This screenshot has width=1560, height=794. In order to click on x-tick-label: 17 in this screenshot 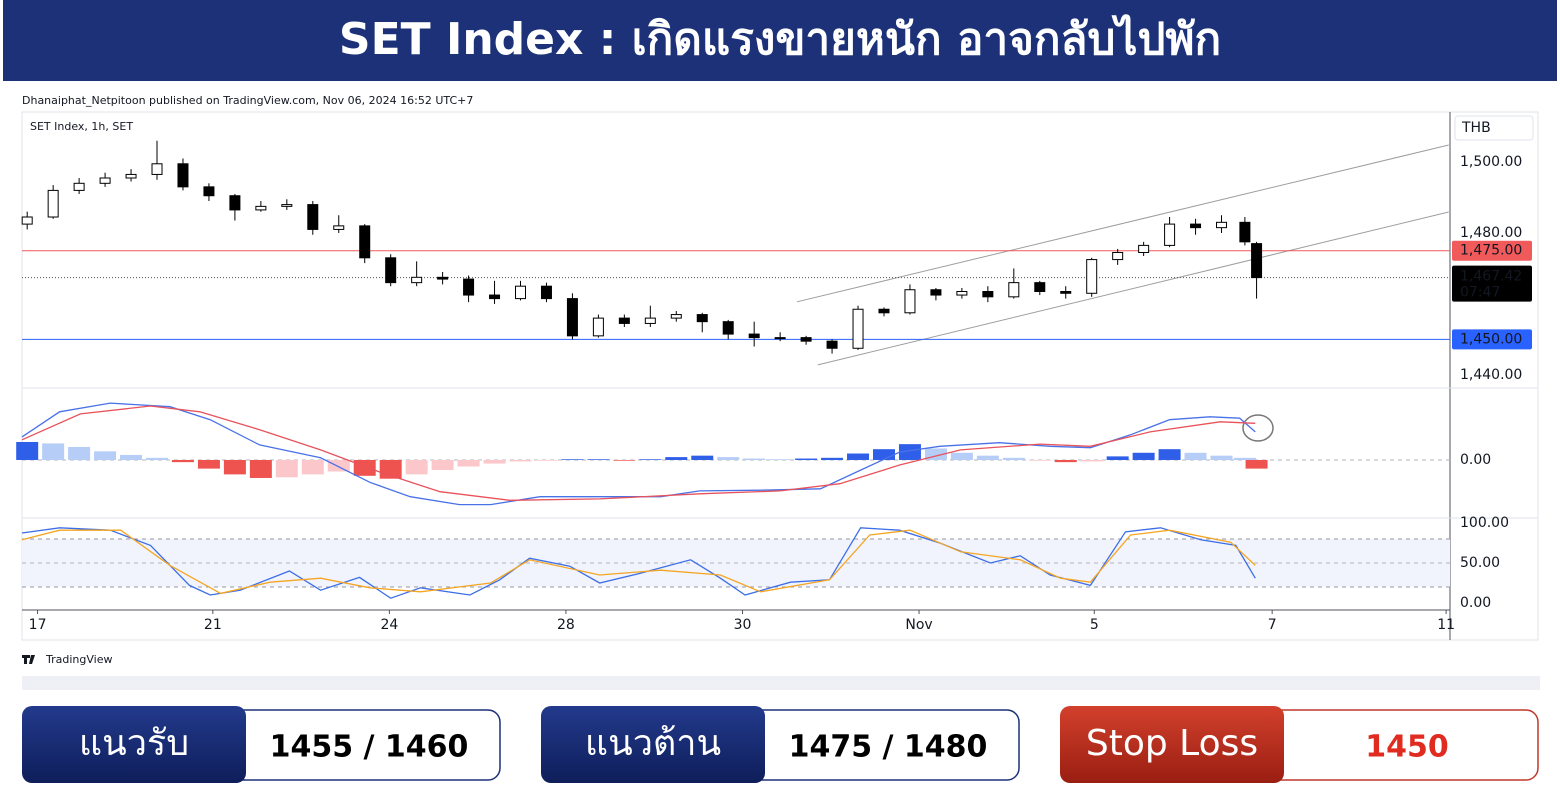, I will do `click(38, 625)`.